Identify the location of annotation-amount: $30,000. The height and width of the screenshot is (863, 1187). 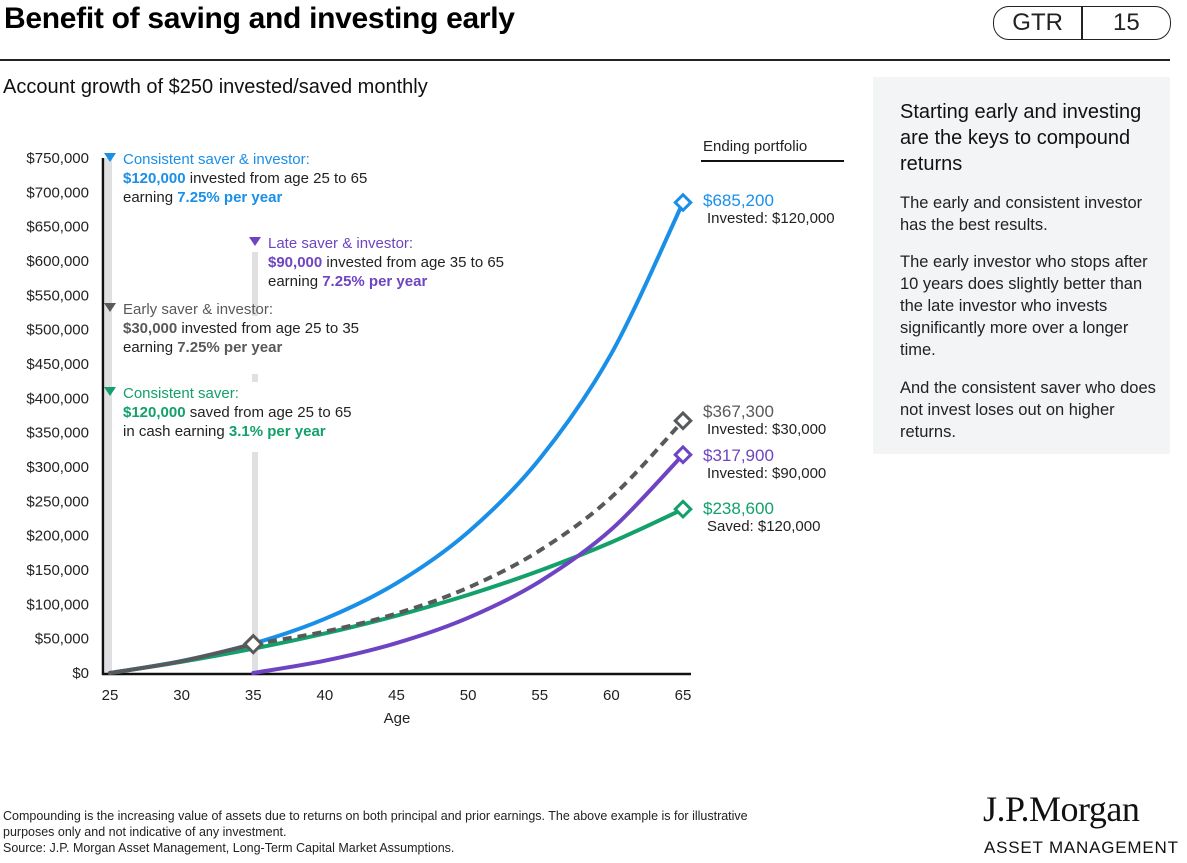
(150, 328).